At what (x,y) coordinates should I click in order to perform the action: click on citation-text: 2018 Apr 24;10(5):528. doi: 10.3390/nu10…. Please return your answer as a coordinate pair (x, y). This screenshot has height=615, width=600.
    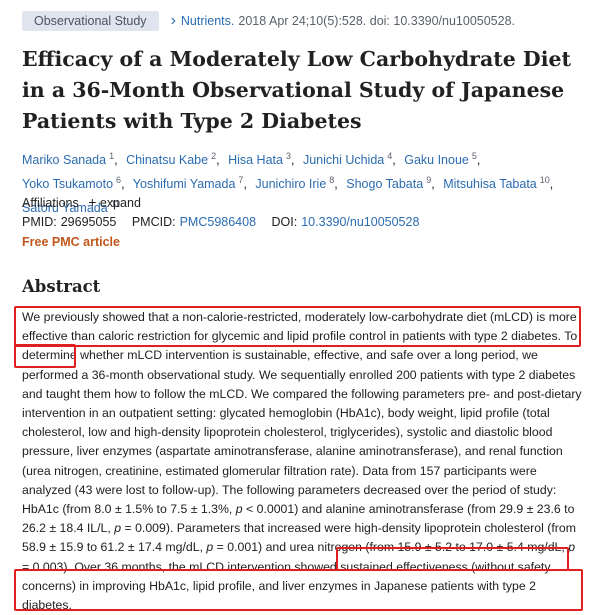
    Looking at the image, I should click on (377, 21).